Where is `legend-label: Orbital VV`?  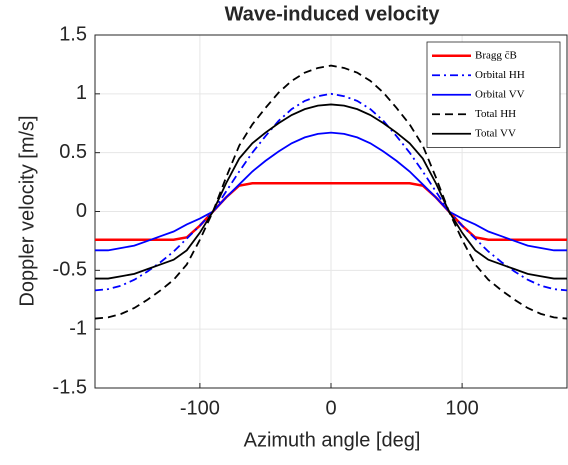
legend-label: Orbital VV is located at coordinates (500, 94).